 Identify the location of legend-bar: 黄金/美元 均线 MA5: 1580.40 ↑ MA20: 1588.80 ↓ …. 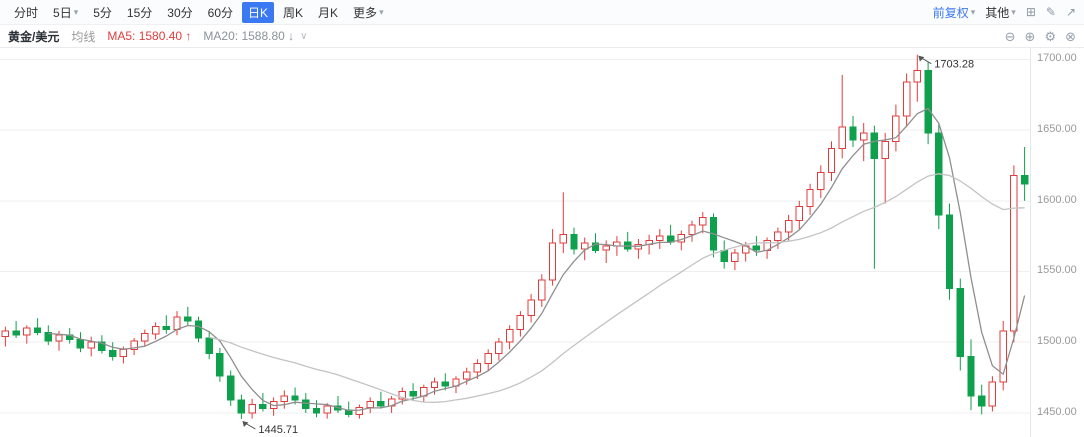
(542, 36).